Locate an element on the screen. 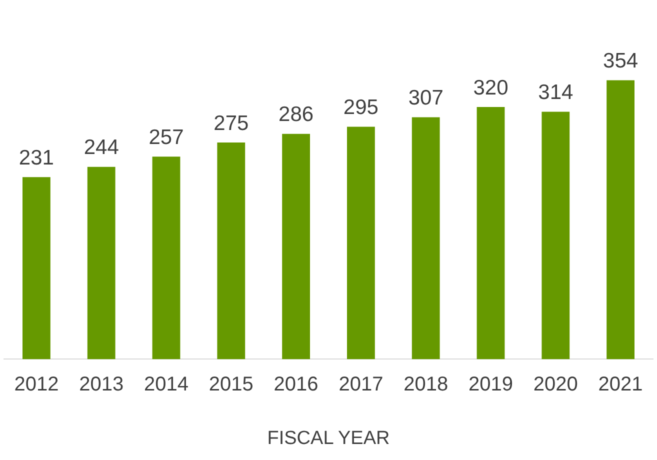  x-tick-label: 2015 is located at coordinates (231, 385).